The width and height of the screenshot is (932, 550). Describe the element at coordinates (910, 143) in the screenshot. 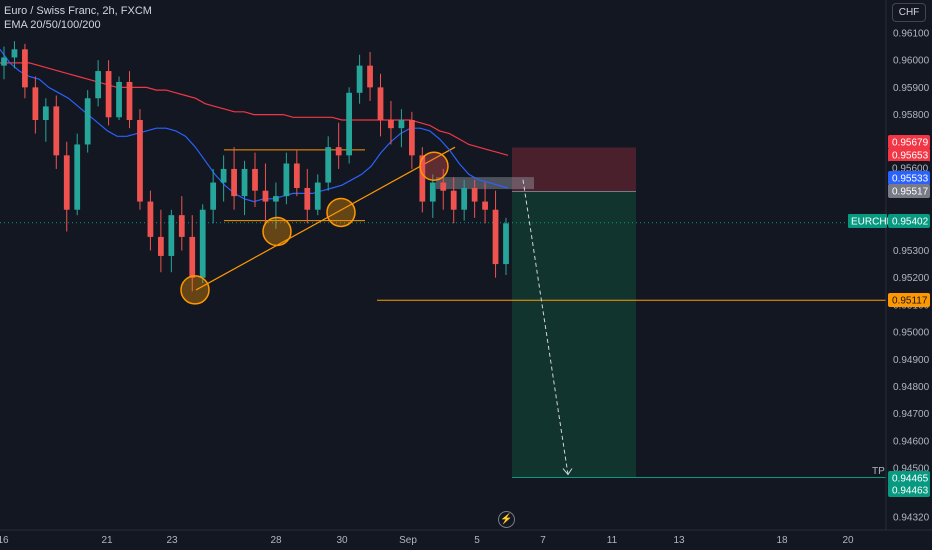

I see `price-tag-label: 0.95679` at that location.